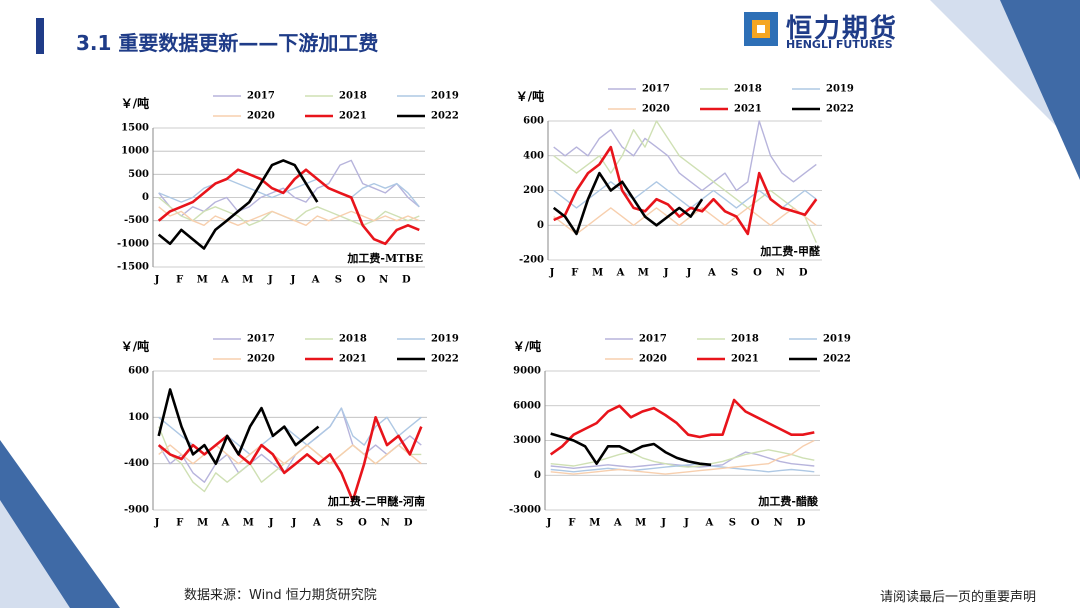 This screenshot has width=1080, height=608. What do you see at coordinates (745, 359) in the screenshot?
I see `legend-label: 2021` at bounding box center [745, 359].